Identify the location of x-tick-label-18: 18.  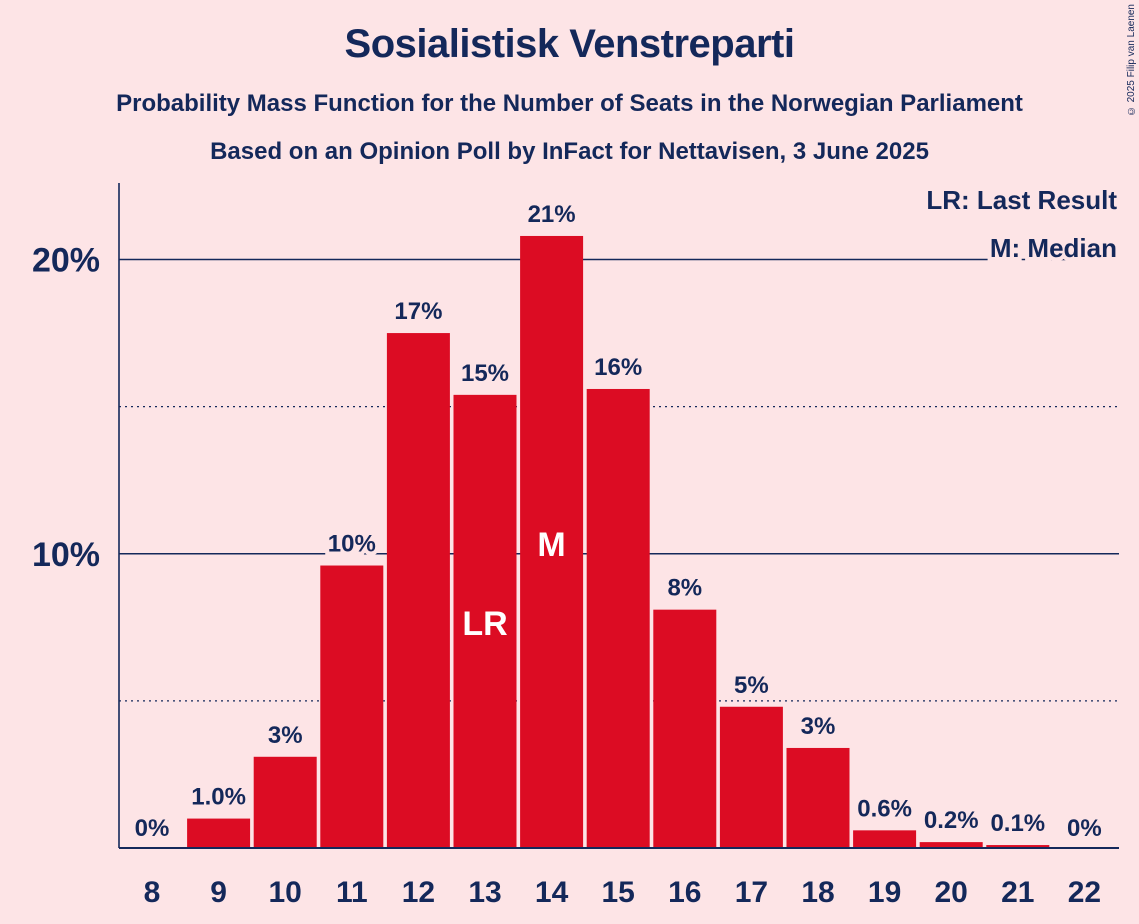
(817, 892).